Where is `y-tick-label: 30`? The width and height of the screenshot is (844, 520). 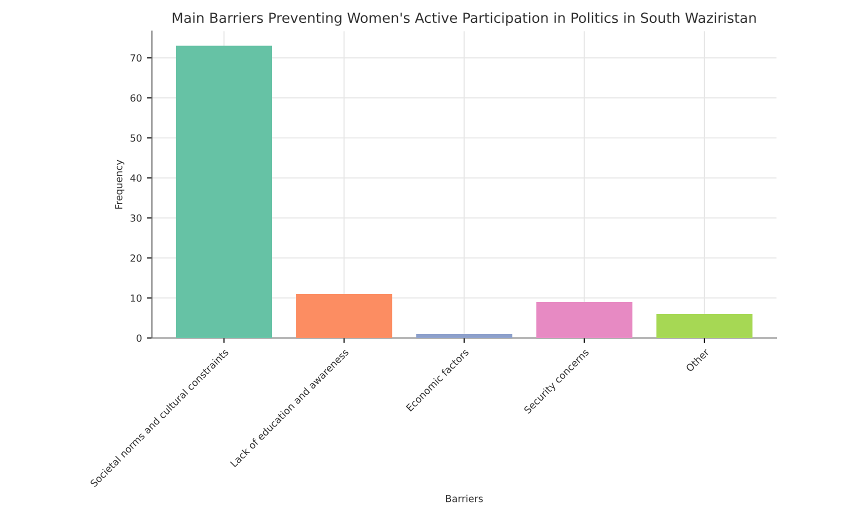
y-tick-label: 30 is located at coordinates (136, 218).